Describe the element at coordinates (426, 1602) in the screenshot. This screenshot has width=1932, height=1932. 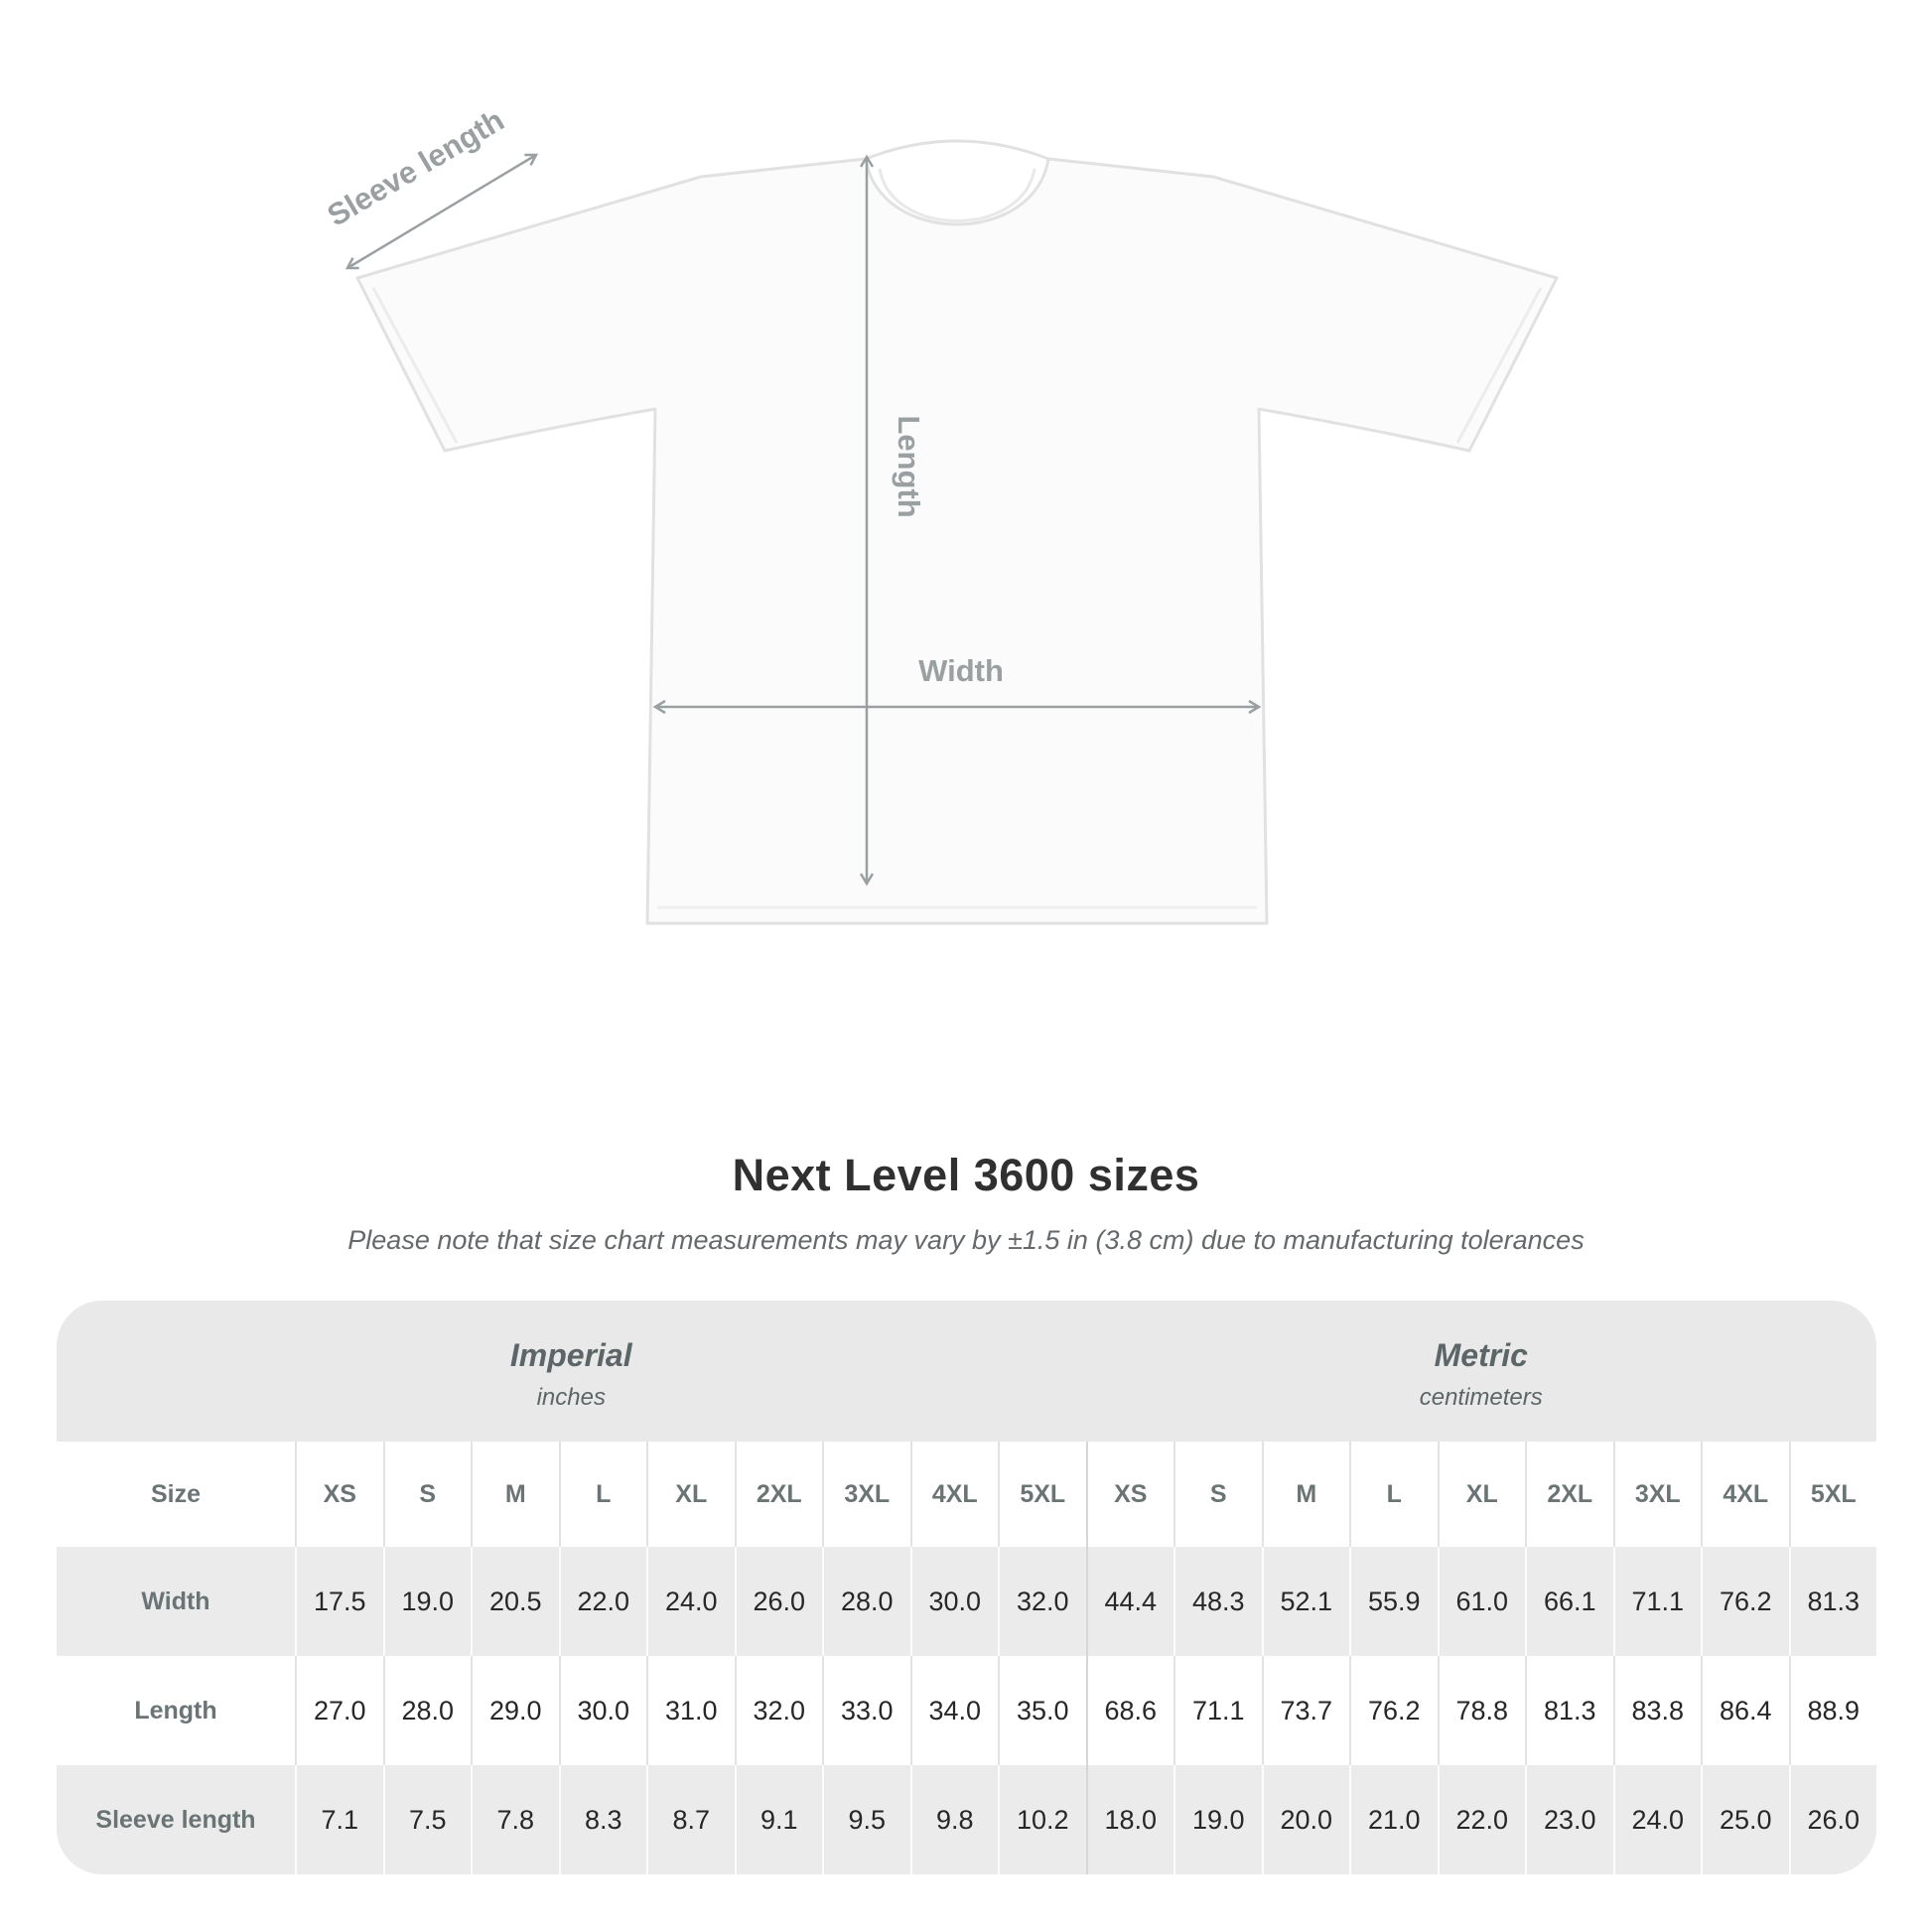
I see `width-imperial-value: 19.0` at that location.